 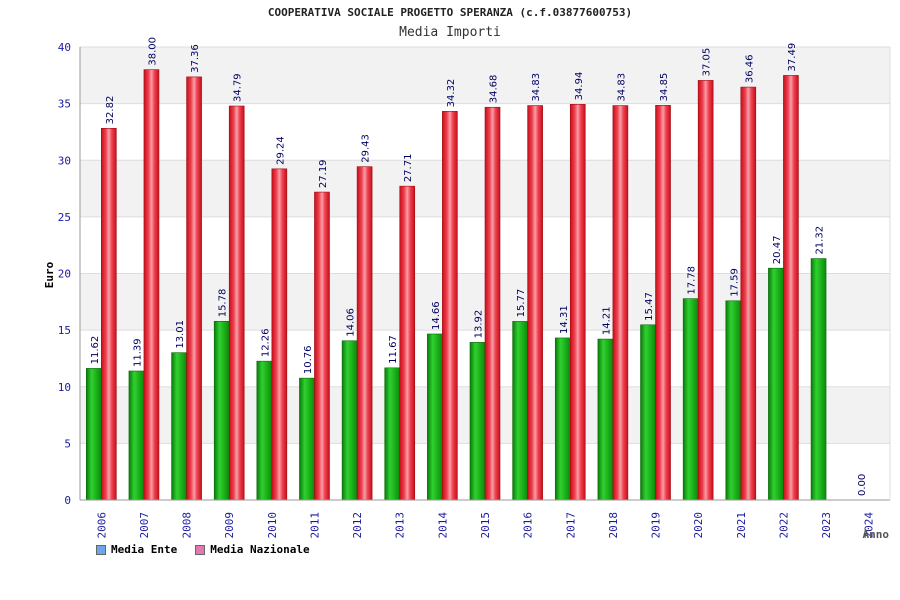 I want to click on bar-label-media-ente: 0.00, so click(x=862, y=485).